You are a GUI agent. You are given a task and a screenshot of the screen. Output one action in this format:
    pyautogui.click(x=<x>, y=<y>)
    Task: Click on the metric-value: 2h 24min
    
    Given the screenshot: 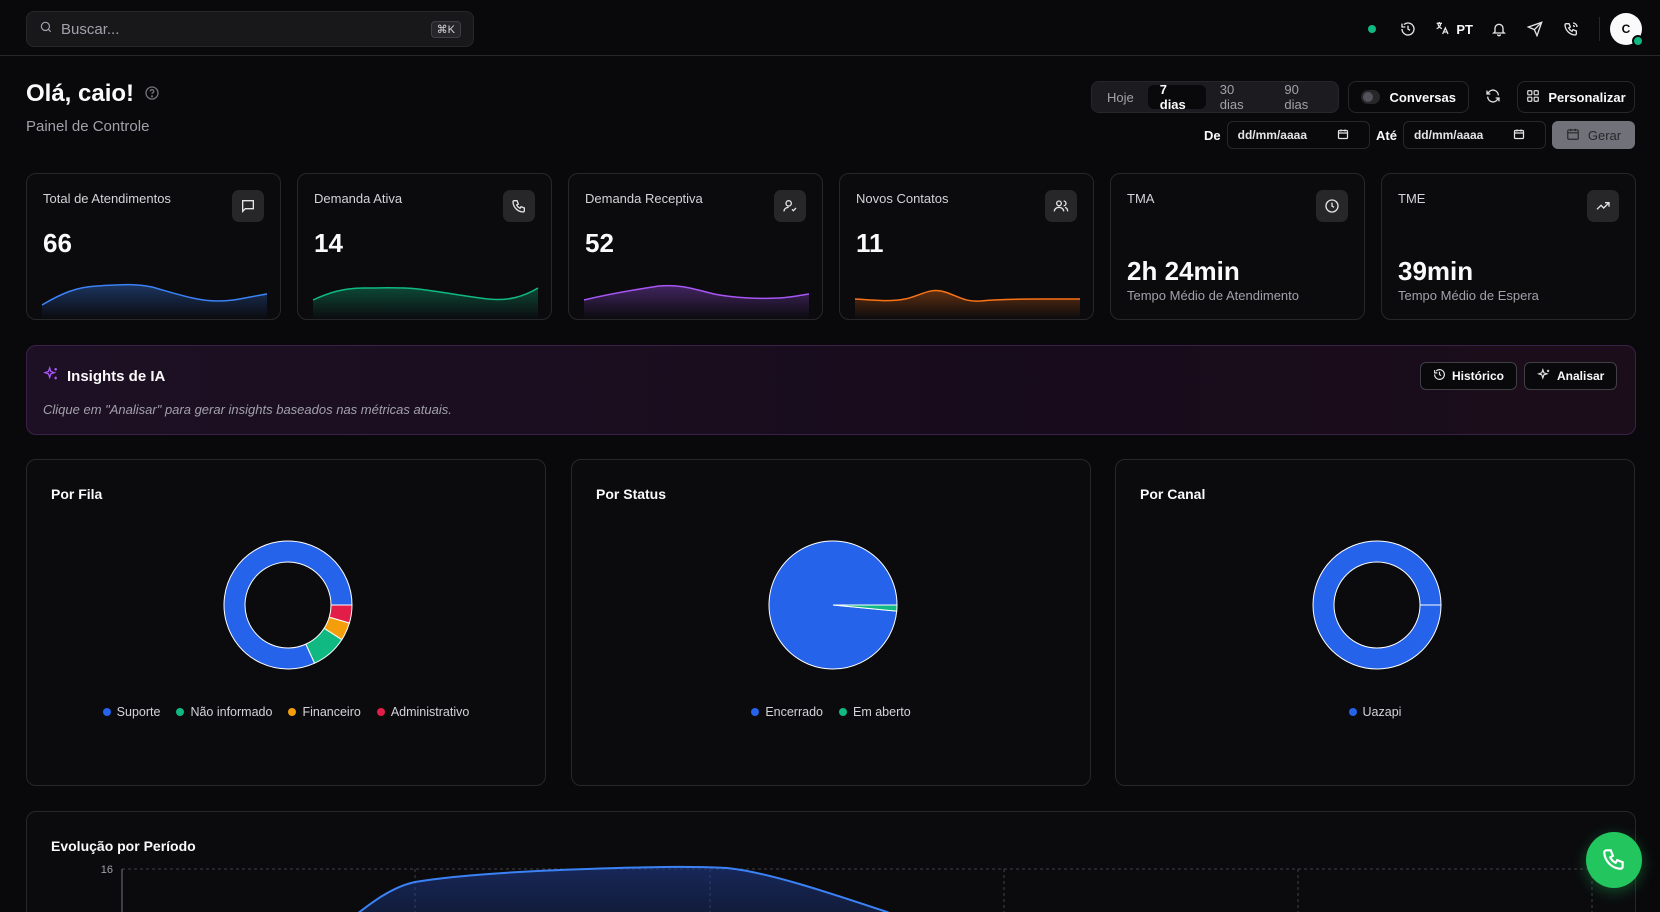 What is the action you would take?
    pyautogui.click(x=1183, y=271)
    